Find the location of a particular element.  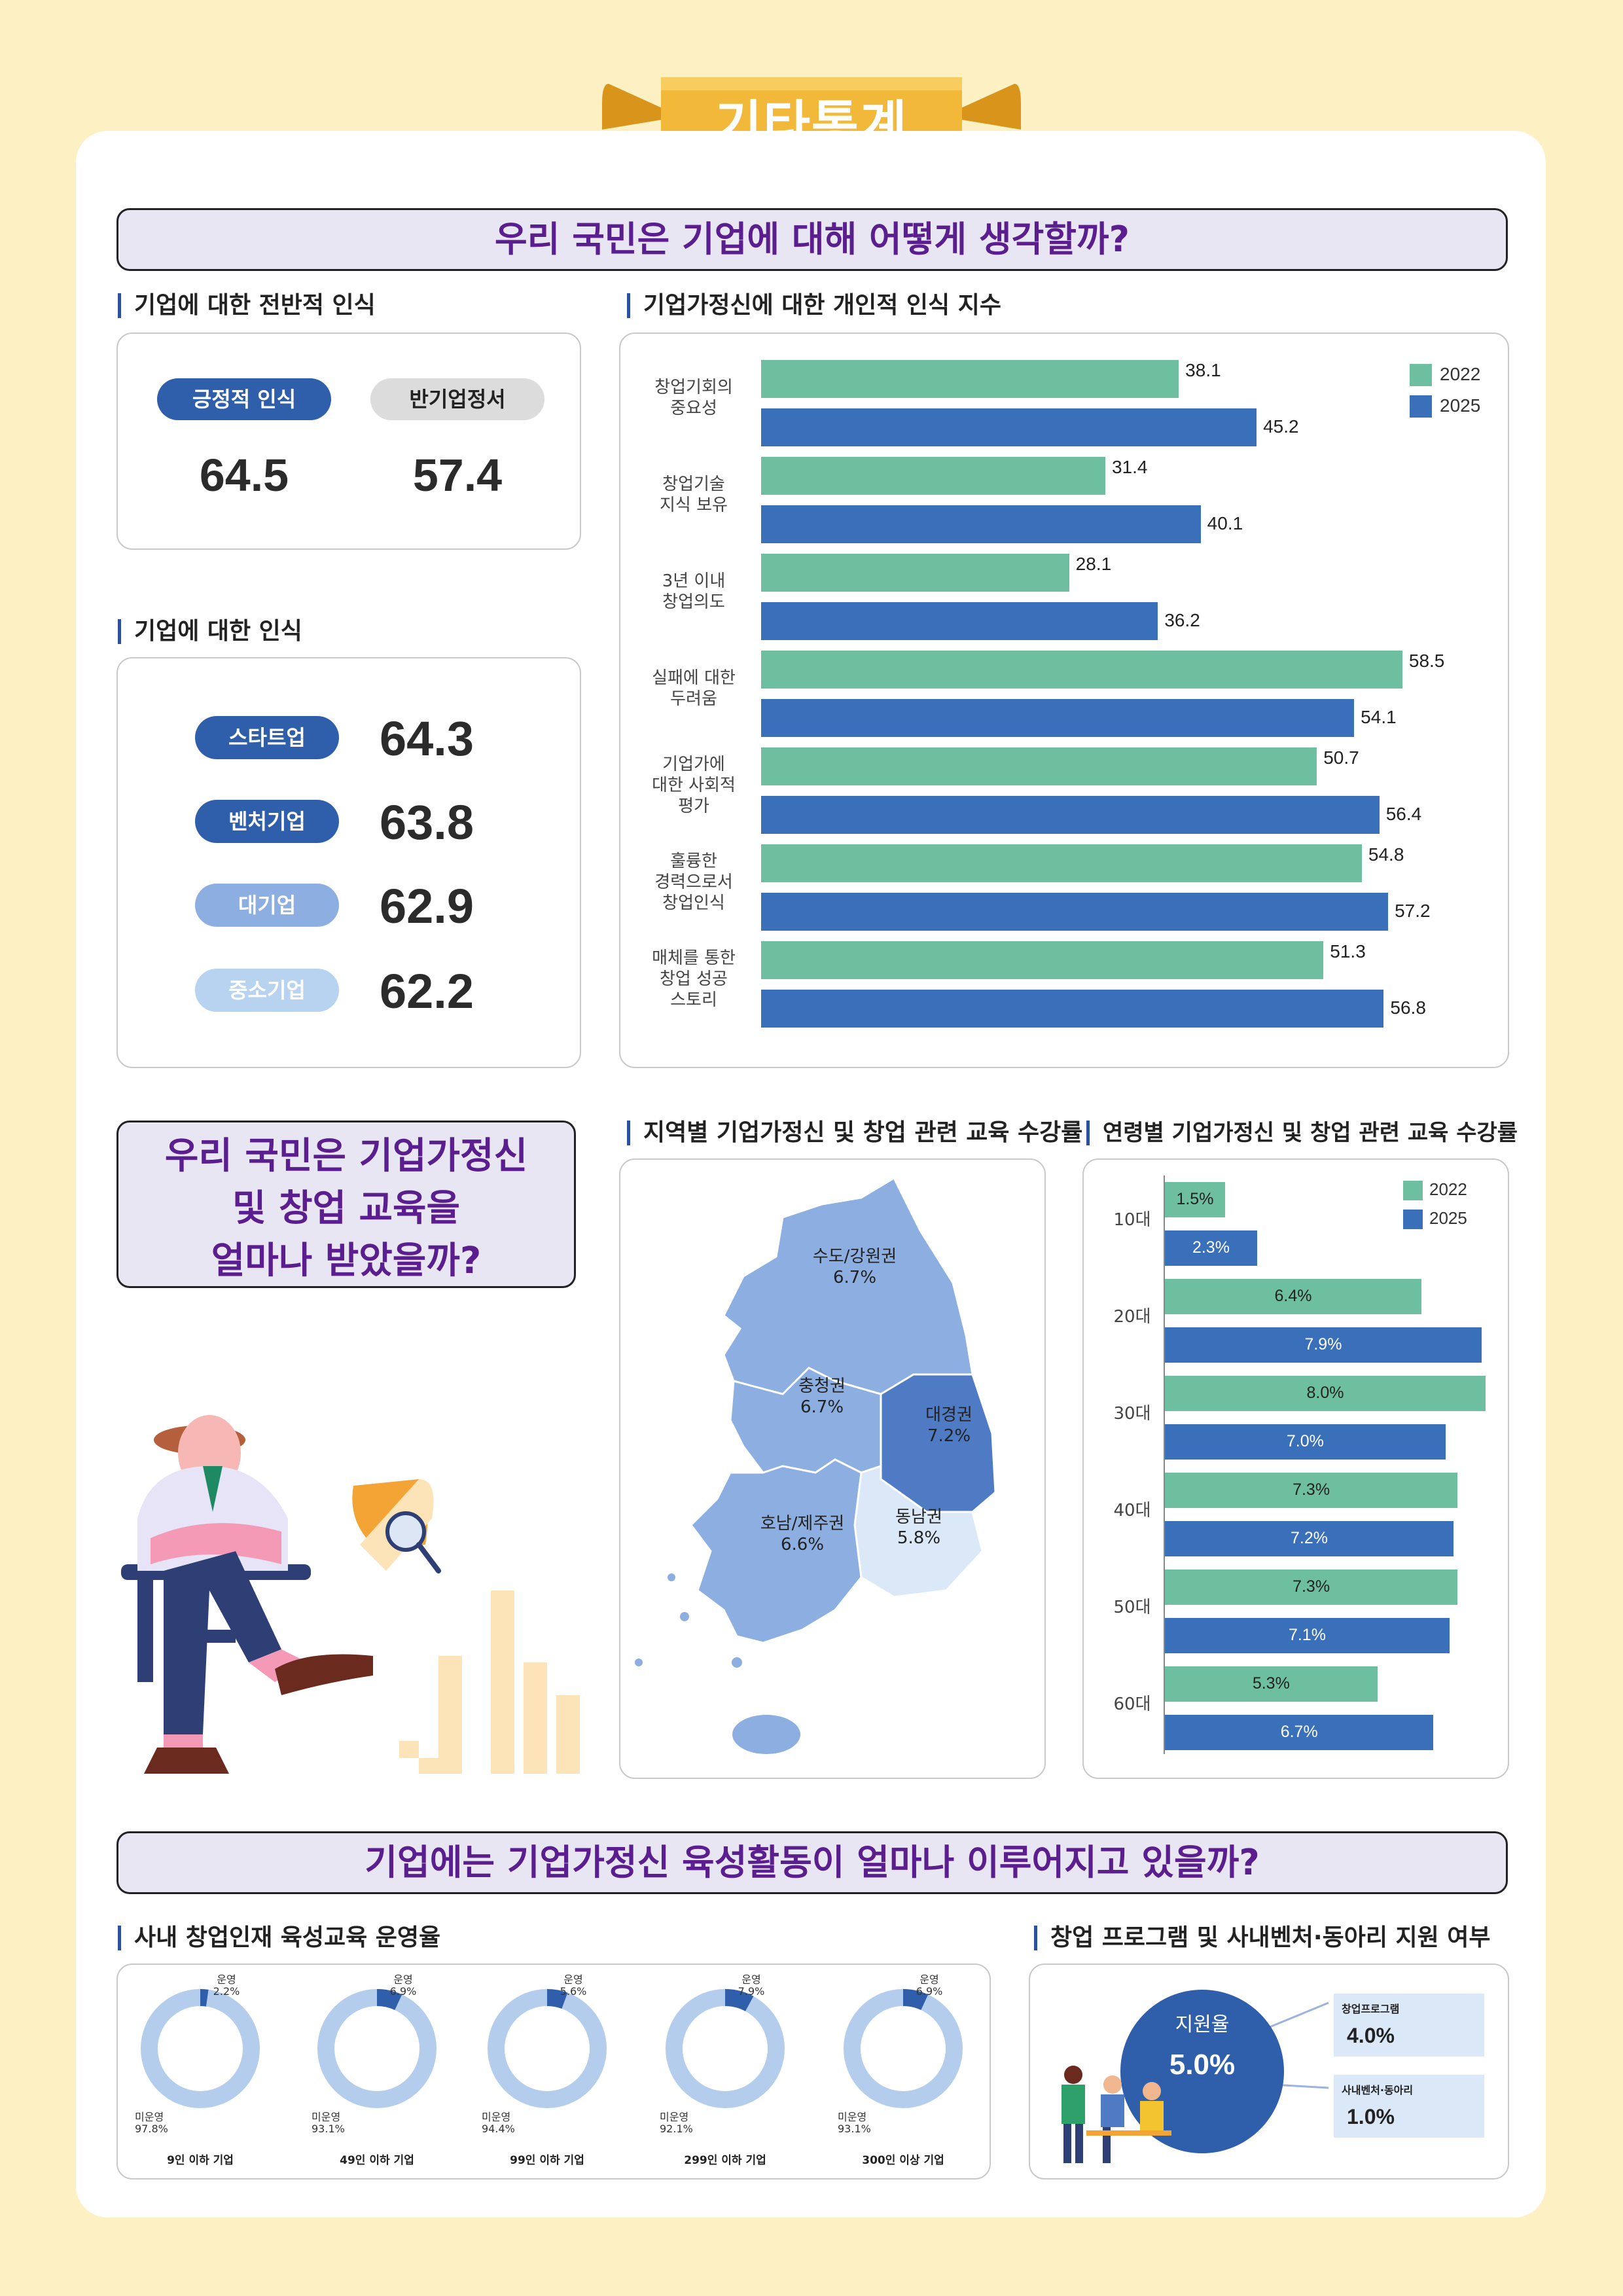

operating-label: 운영 5.6% is located at coordinates (573, 1986).